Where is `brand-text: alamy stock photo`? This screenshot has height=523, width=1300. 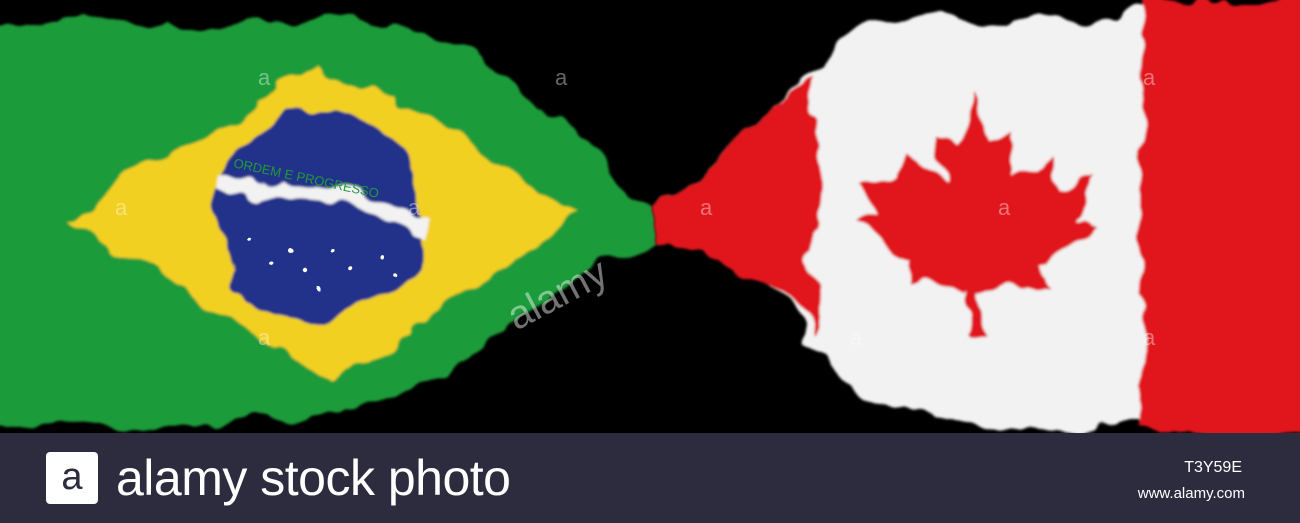
brand-text: alamy stock photo is located at coordinates (313, 478).